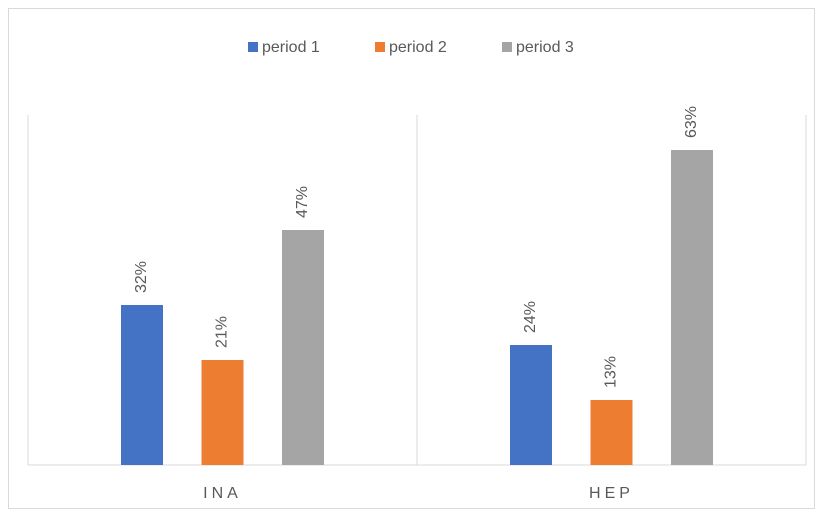 Image resolution: width=816 pixels, height=510 pixels. I want to click on data-label: 63%, so click(691, 122).